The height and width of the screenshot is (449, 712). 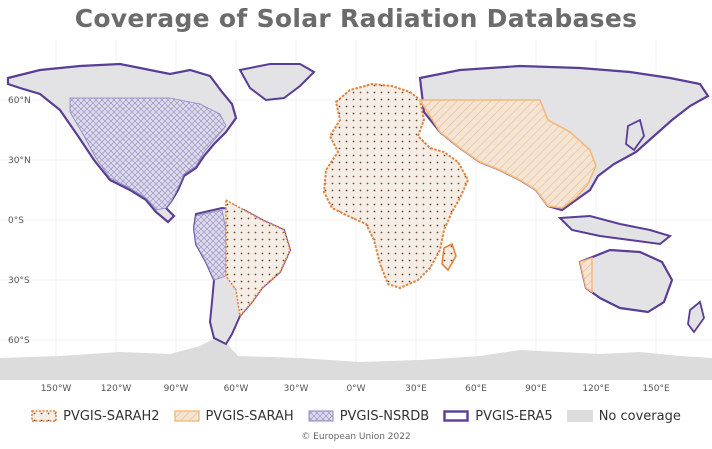 What do you see at coordinates (148, 154) in the screenshot?
I see `north-america-nsrdb` at bounding box center [148, 154].